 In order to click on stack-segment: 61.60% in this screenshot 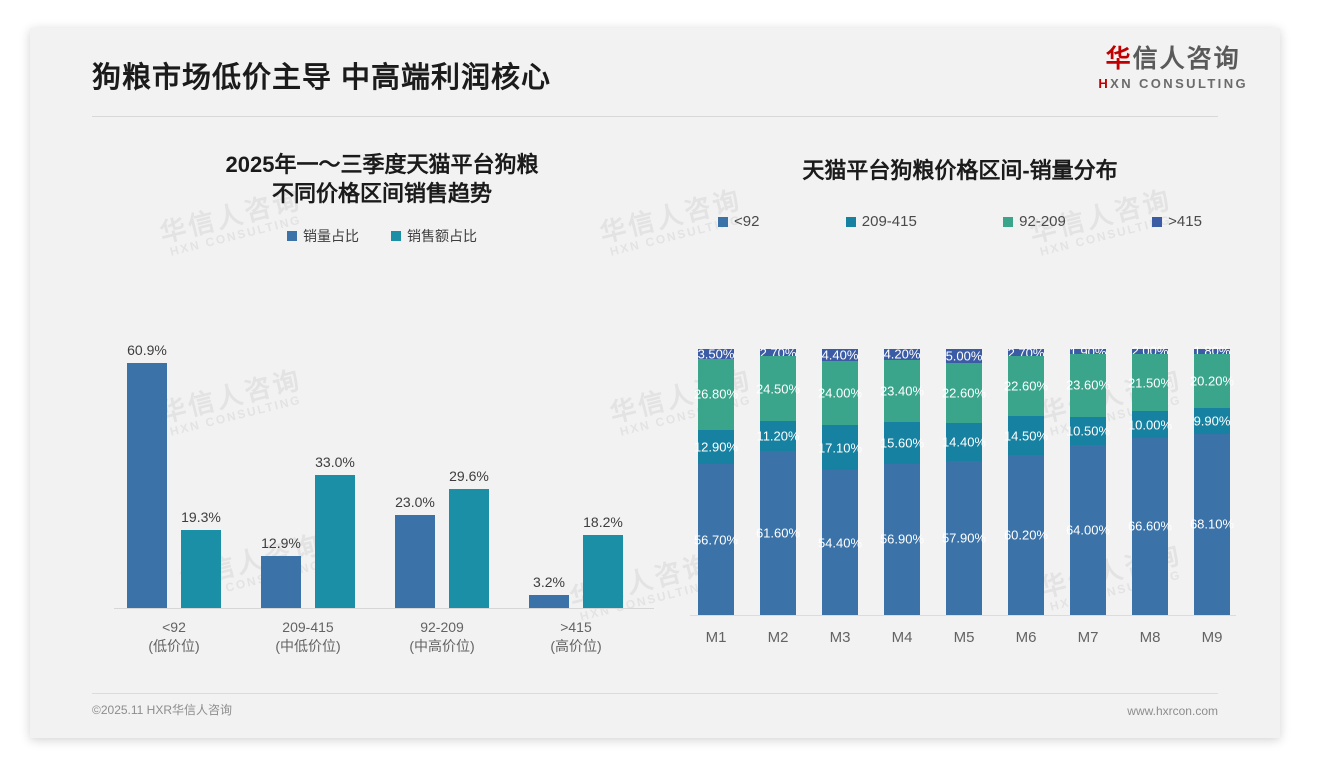, I will do `click(778, 533)`.